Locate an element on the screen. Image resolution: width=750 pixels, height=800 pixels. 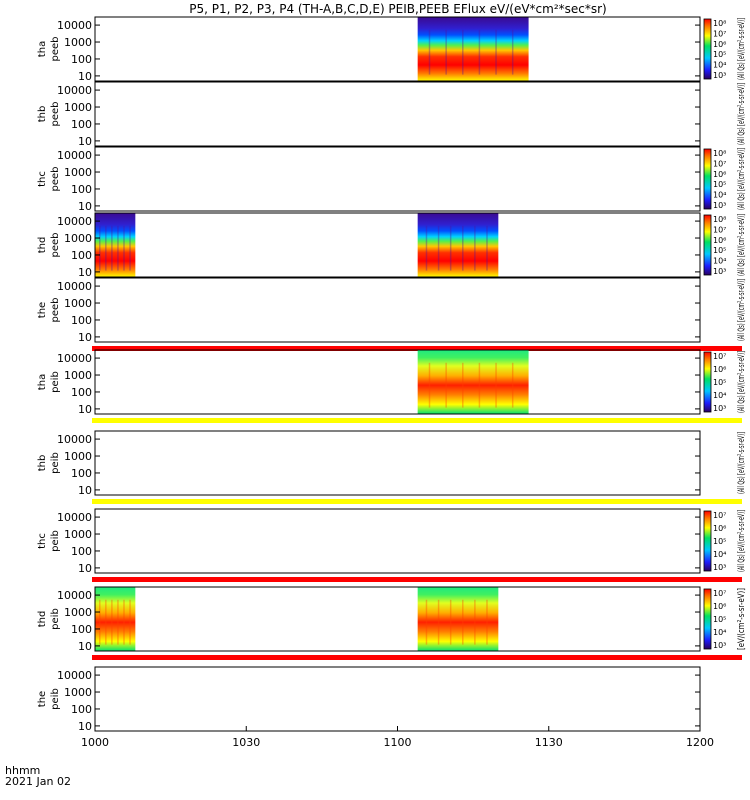
panel-label-product-tha-peeb: peeb is located at coordinates (55, 49).